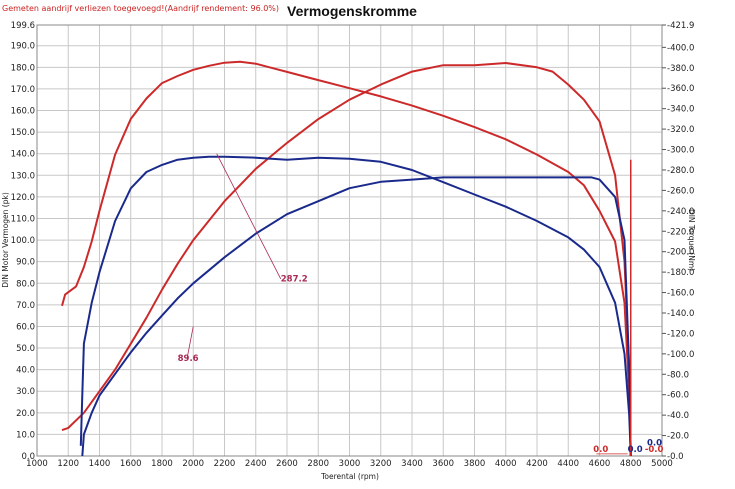 Image resolution: width=735 pixels, height=489 pixels. What do you see at coordinates (25, 414) in the screenshot?
I see `y-tick-label: 20.0` at bounding box center [25, 414].